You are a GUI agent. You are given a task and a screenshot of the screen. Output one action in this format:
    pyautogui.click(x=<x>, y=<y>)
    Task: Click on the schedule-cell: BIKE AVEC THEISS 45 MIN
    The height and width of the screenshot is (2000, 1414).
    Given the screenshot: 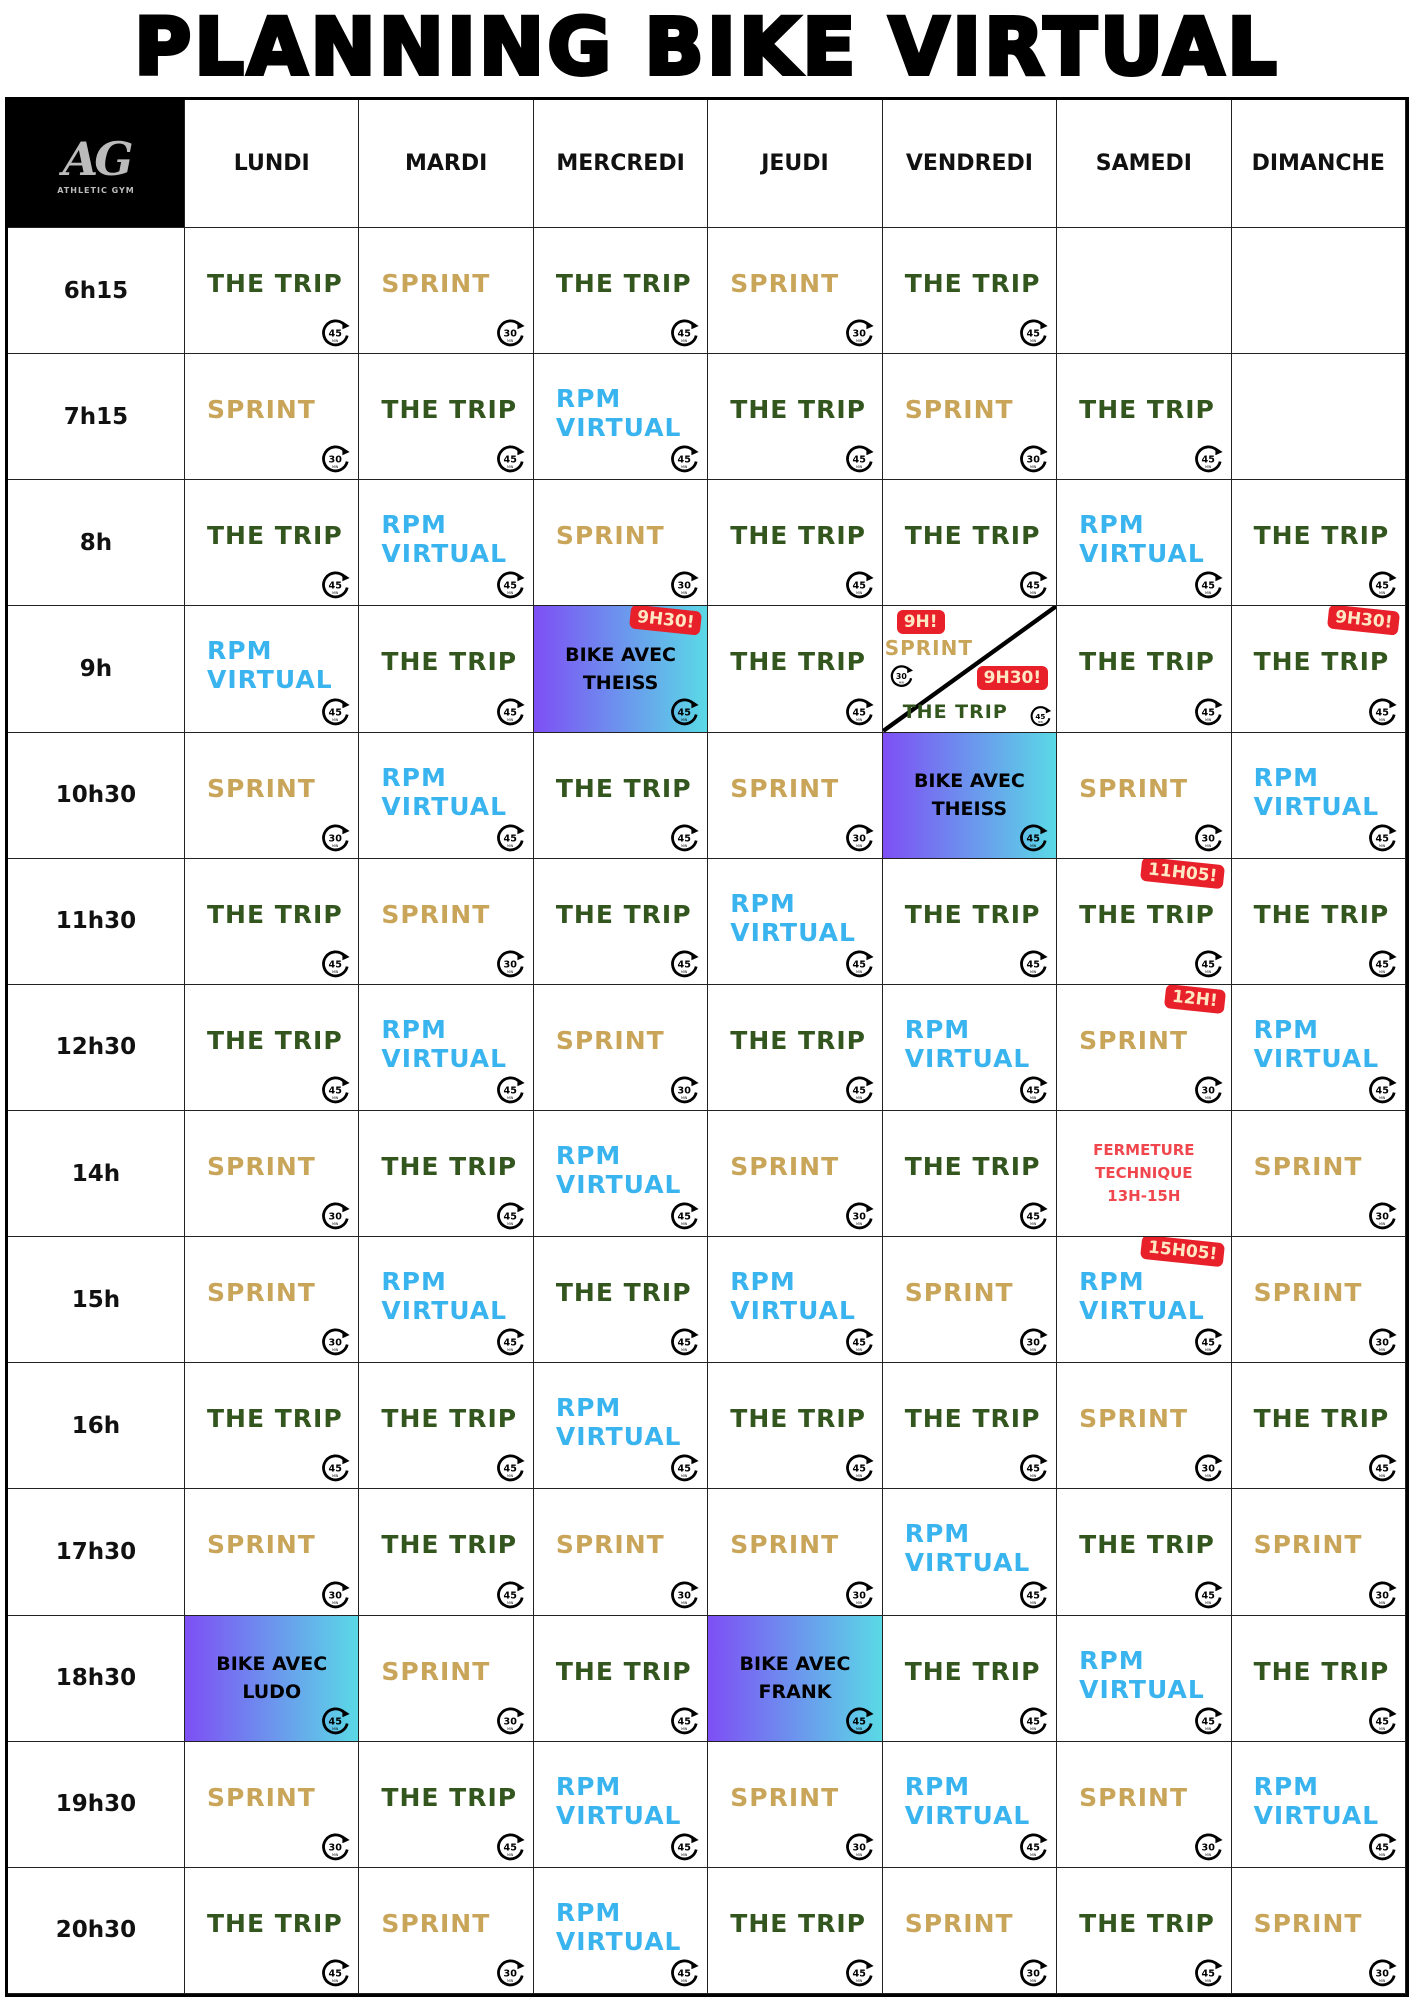 What is the action you would take?
    pyautogui.click(x=970, y=795)
    